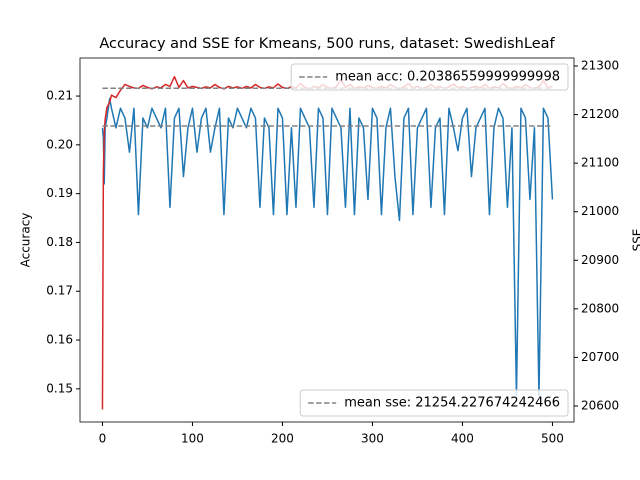 This screenshot has width=640, height=480. Describe the element at coordinates (103, 439) in the screenshot. I see `x-tick-label: 0` at that location.